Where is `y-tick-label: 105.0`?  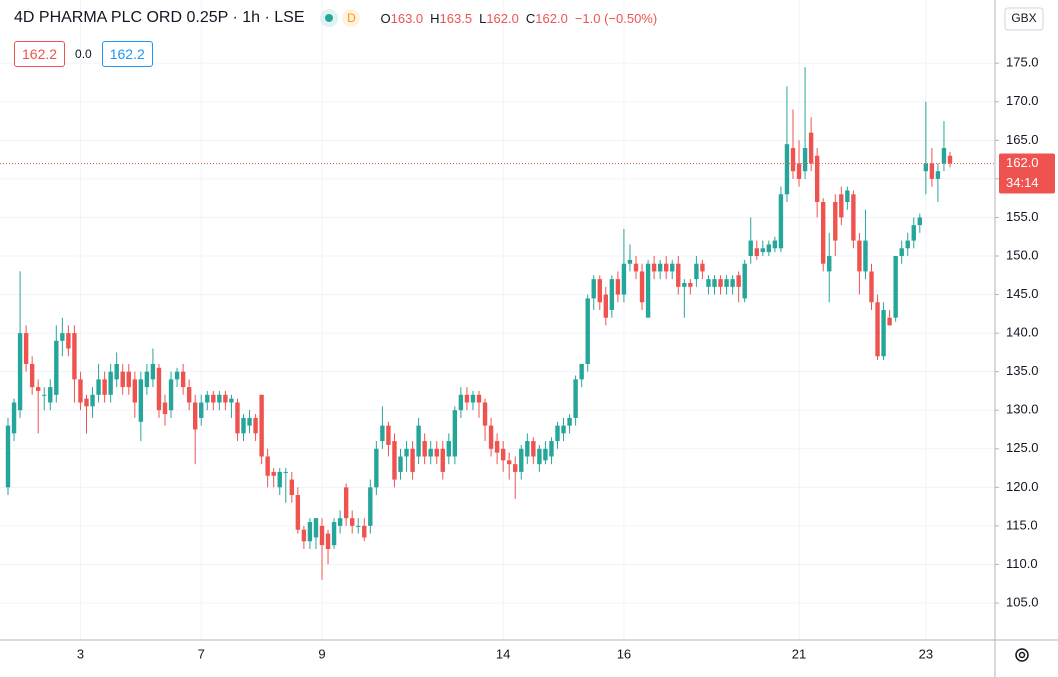
y-tick-label: 105.0 is located at coordinates (1022, 601).